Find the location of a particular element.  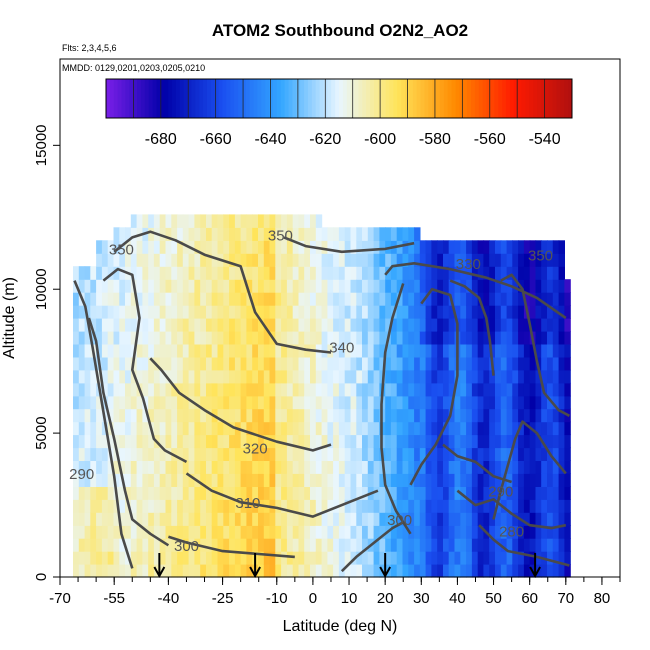

colorbar-tick-label: -580 is located at coordinates (435, 139).